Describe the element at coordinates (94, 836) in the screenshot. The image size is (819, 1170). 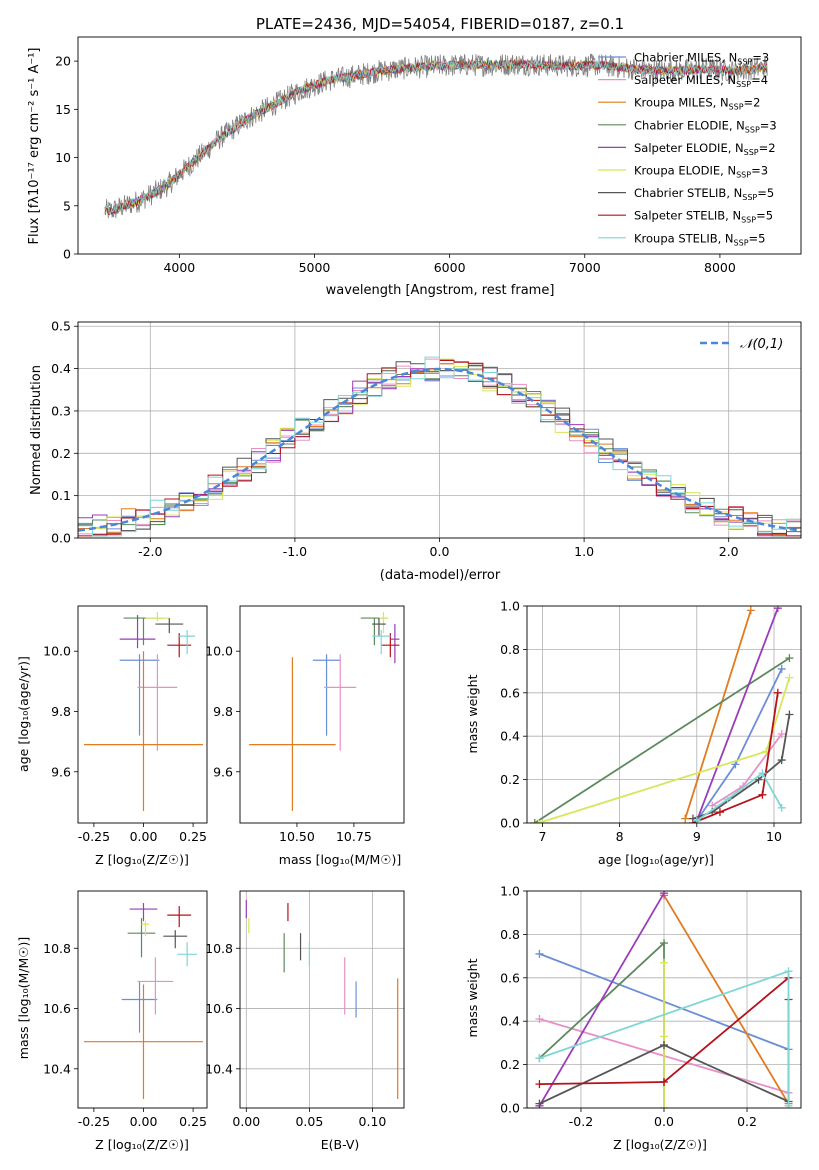
I see `age-vs-Z-xtick-label: -0.25` at that location.